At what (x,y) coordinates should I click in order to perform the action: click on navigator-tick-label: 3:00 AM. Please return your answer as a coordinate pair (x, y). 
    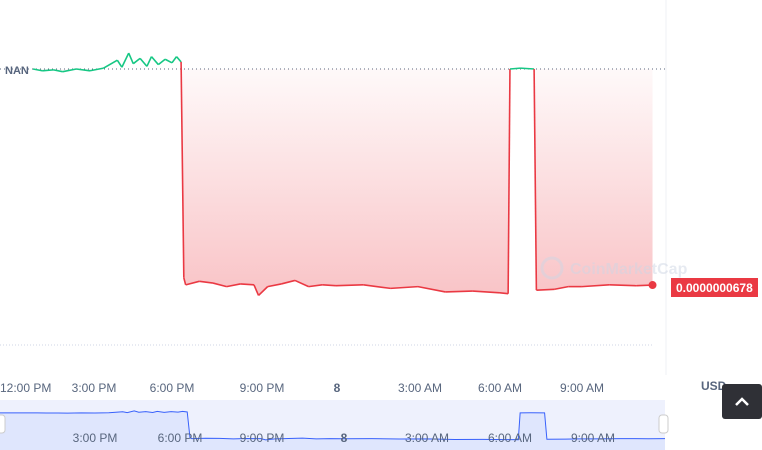
    Looking at the image, I should click on (427, 438).